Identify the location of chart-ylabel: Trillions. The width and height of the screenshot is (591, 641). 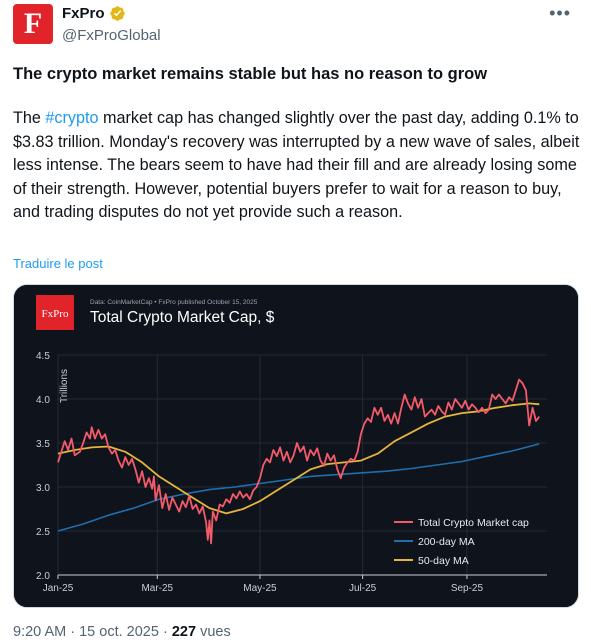
(64, 386).